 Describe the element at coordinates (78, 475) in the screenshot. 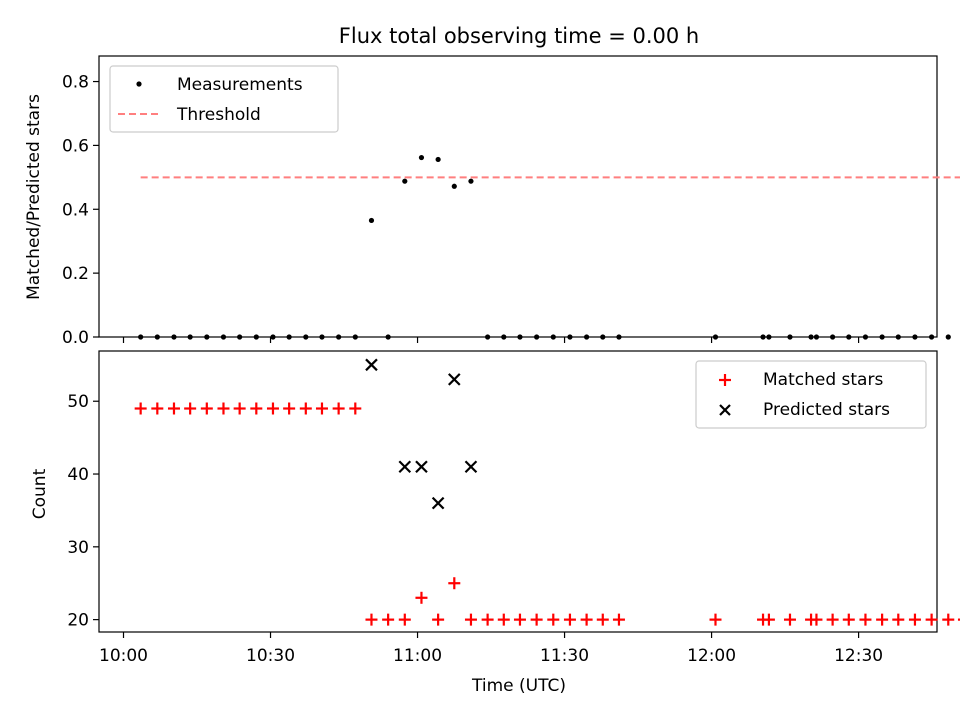

I see `bottom-y-tick-label: 40` at that location.